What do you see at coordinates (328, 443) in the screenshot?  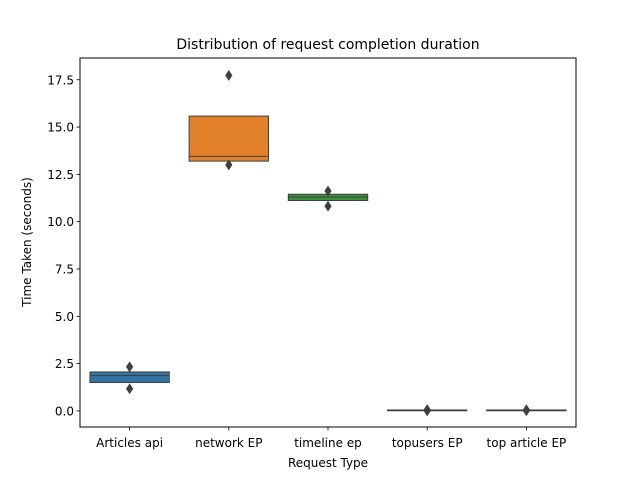 I see `x-tick-label: timeline ep` at bounding box center [328, 443].